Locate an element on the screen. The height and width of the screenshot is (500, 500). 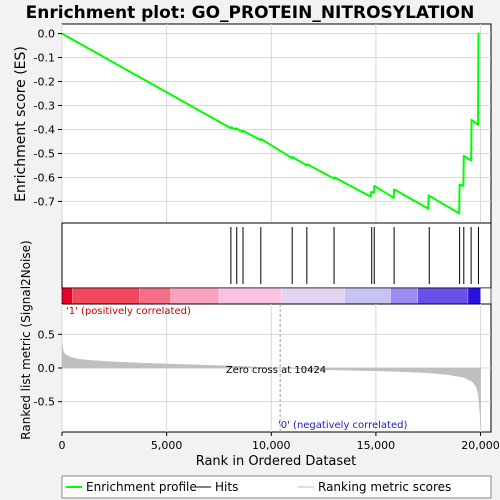
x-tick-label: 0 is located at coordinates (62, 445).